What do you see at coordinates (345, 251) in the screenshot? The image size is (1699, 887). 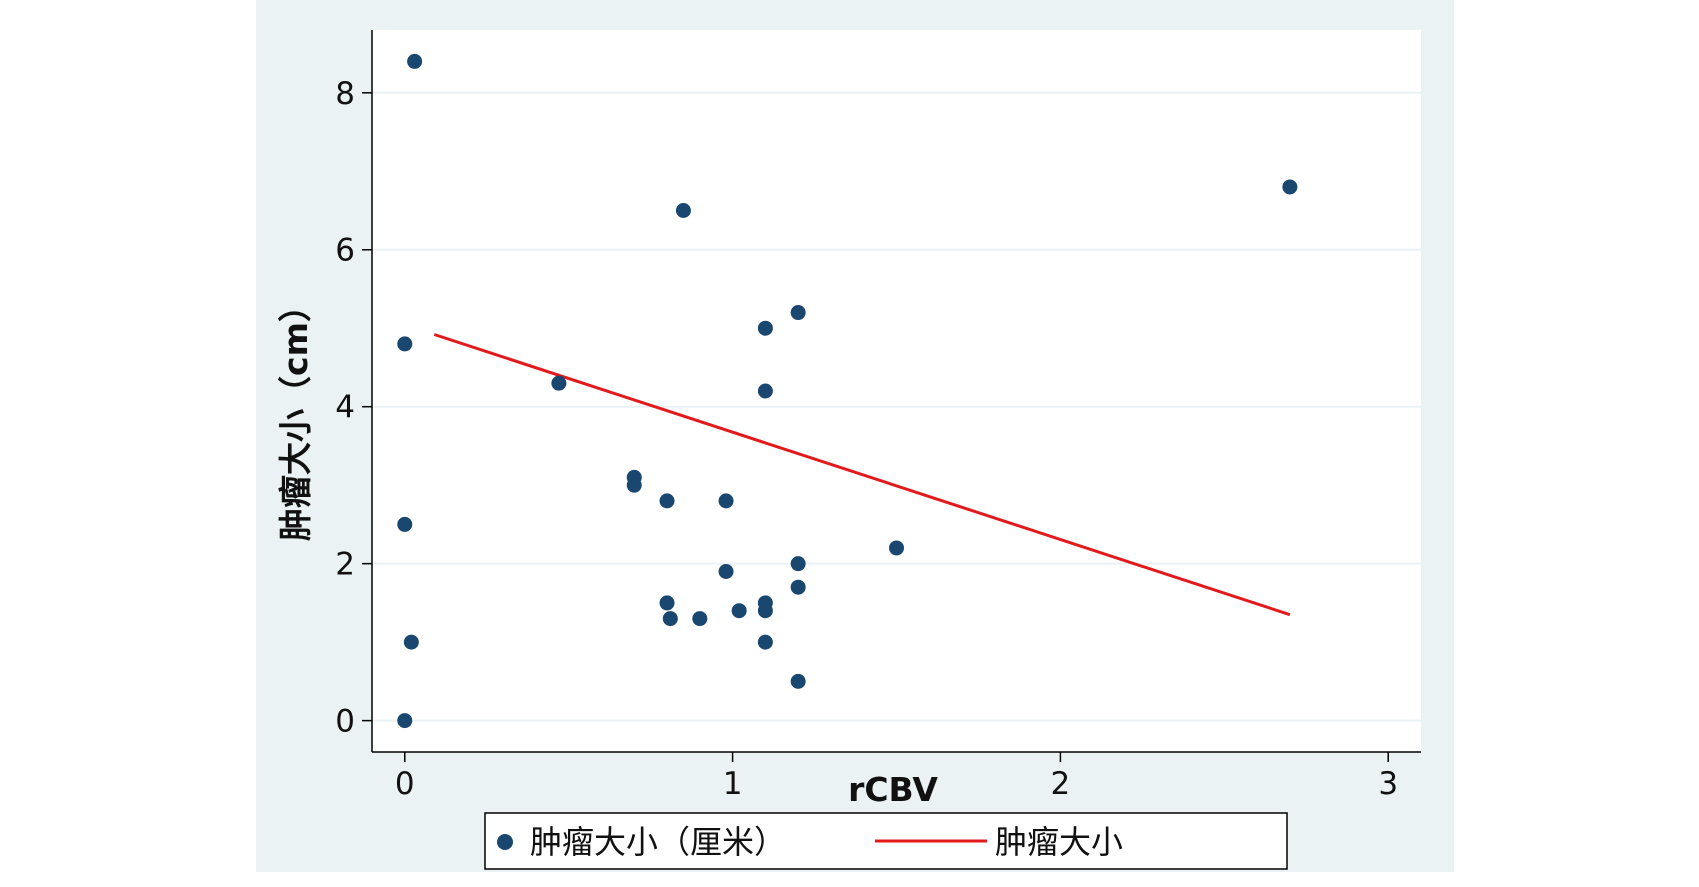 I see `y-tick-label-6: 6` at bounding box center [345, 251].